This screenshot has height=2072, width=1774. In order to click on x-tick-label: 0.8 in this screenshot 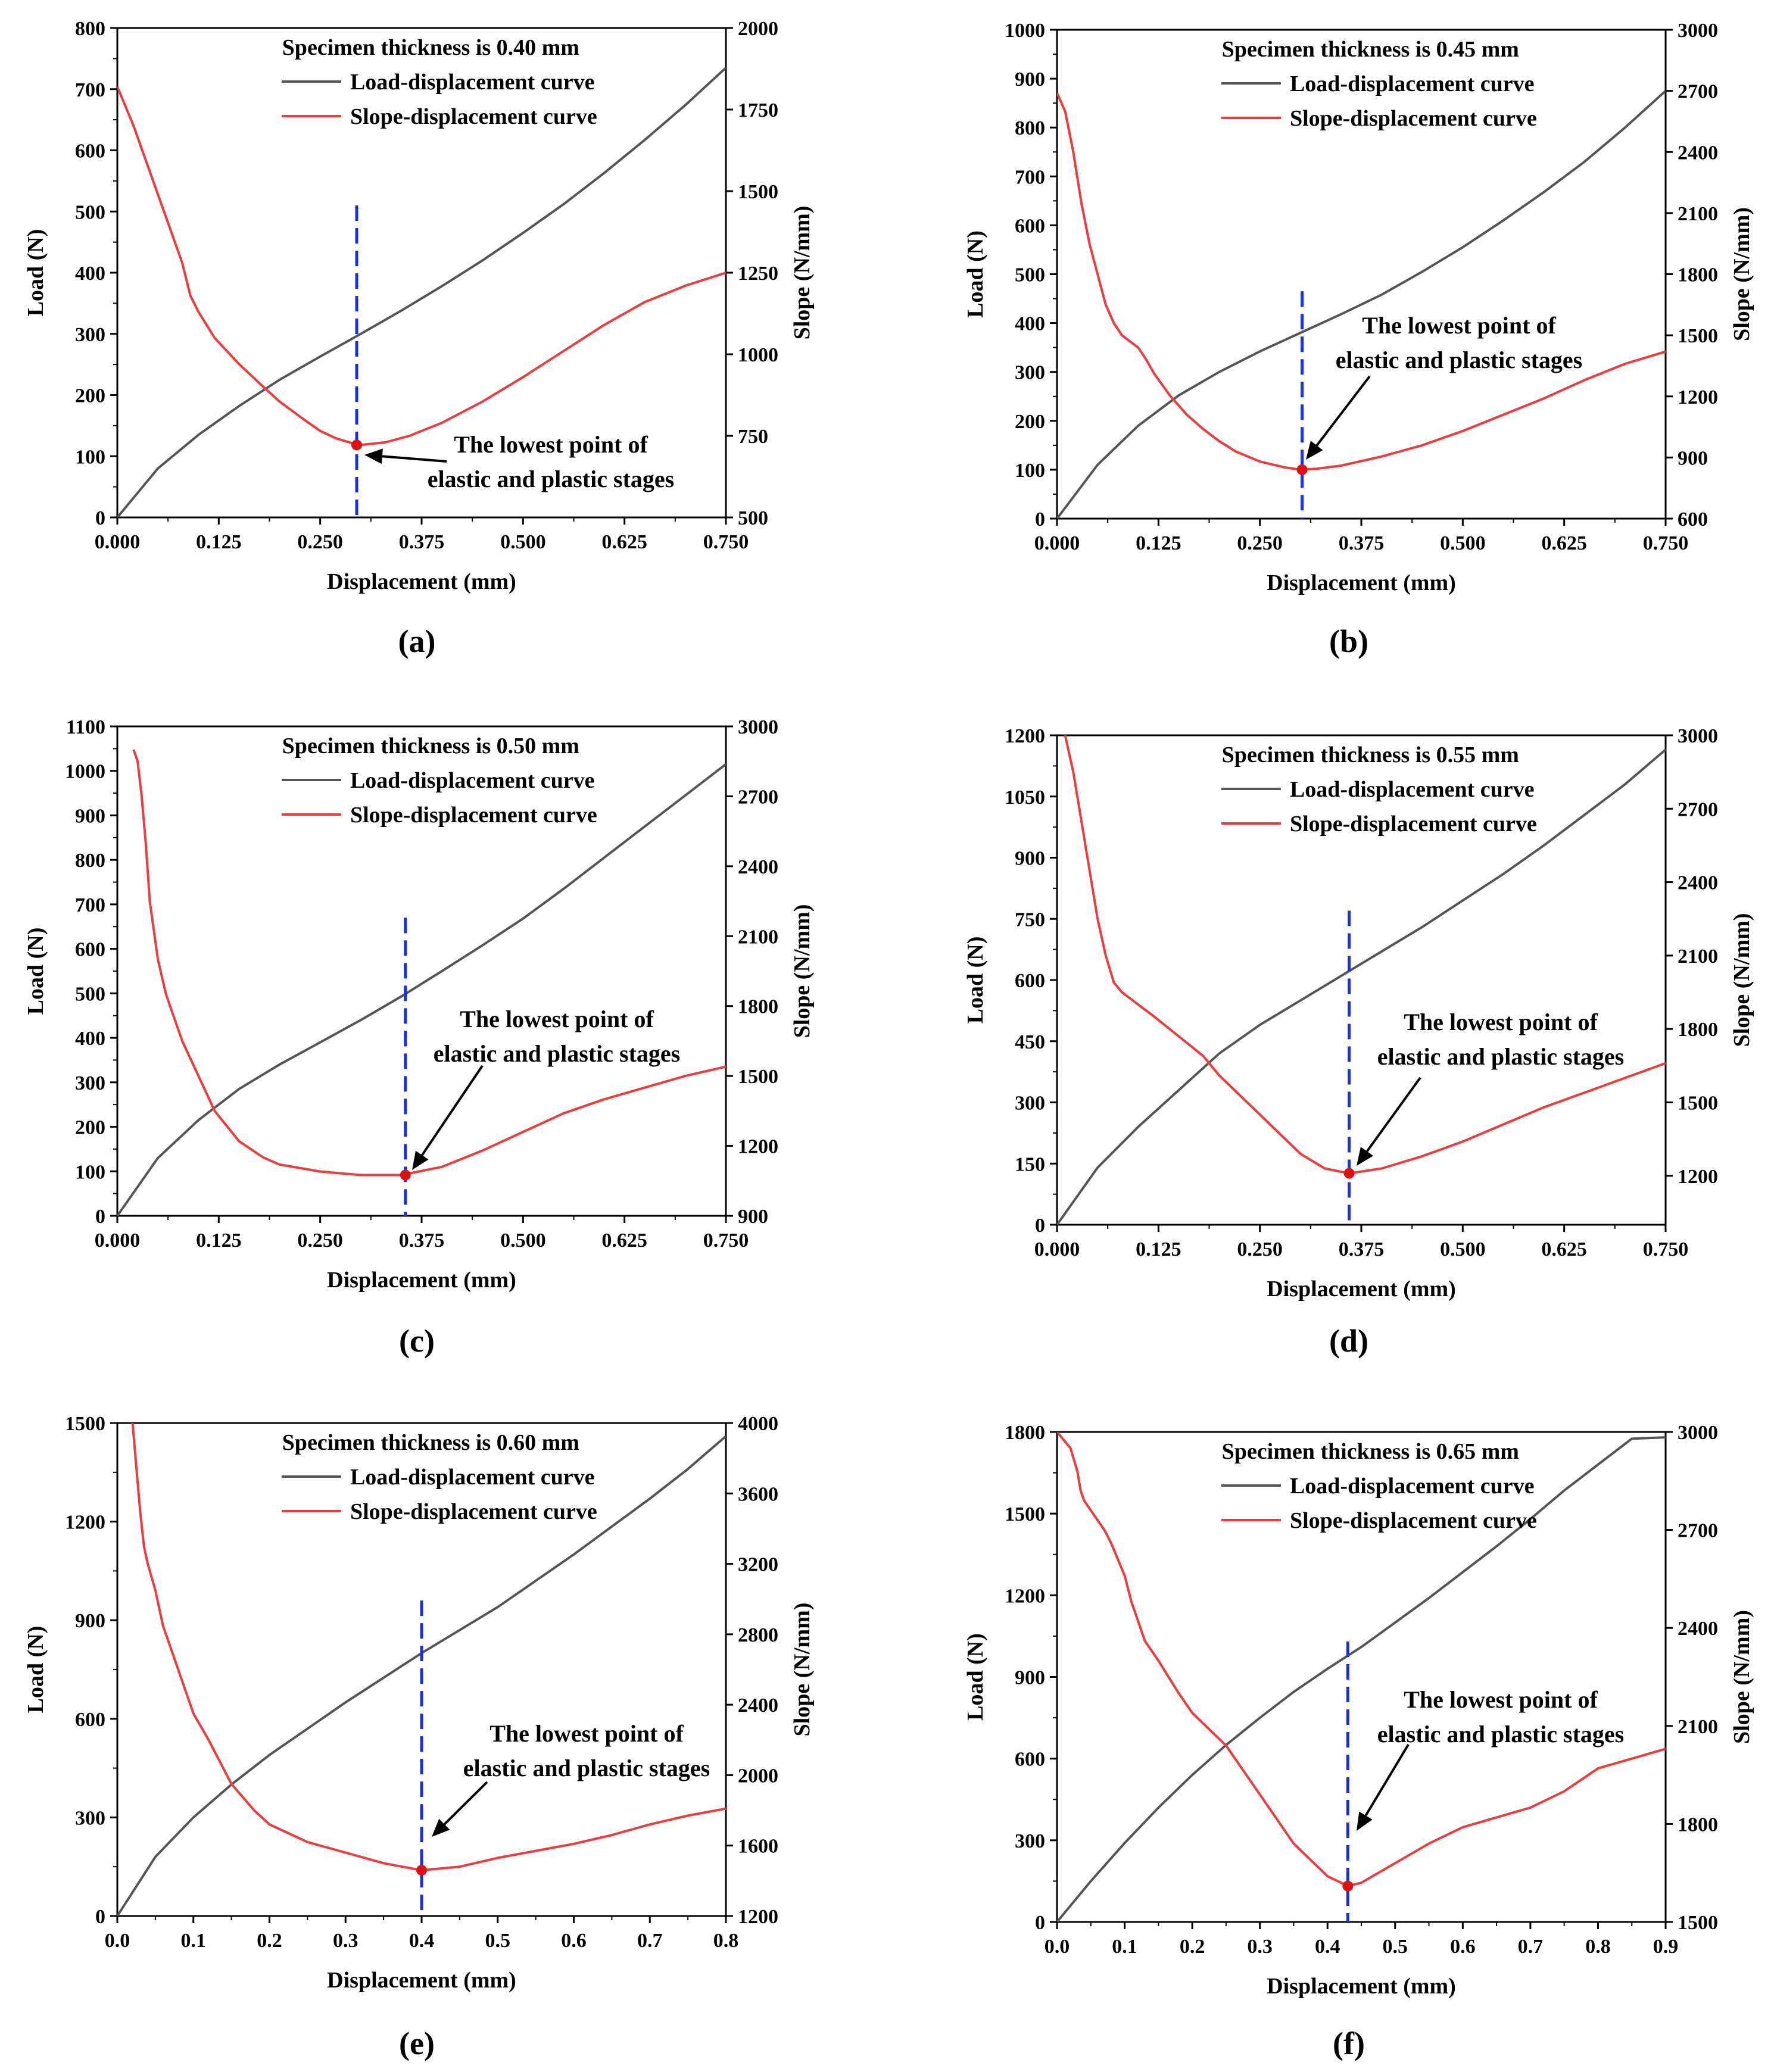, I will do `click(1598, 1947)`.